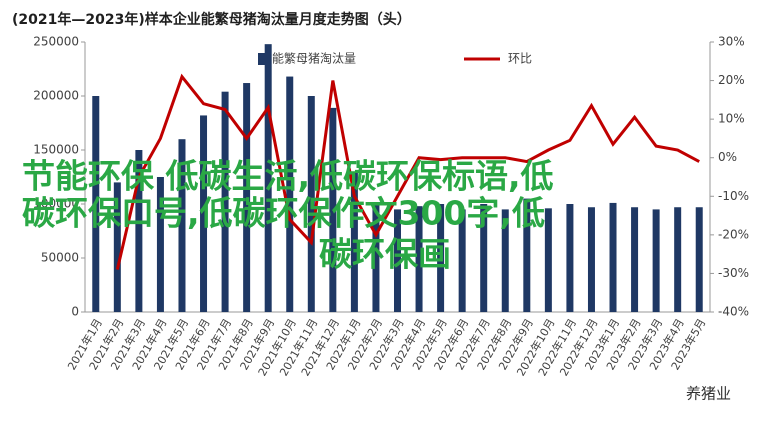 The width and height of the screenshot is (767, 426). I want to click on legend-swatch, so click(262, 59).